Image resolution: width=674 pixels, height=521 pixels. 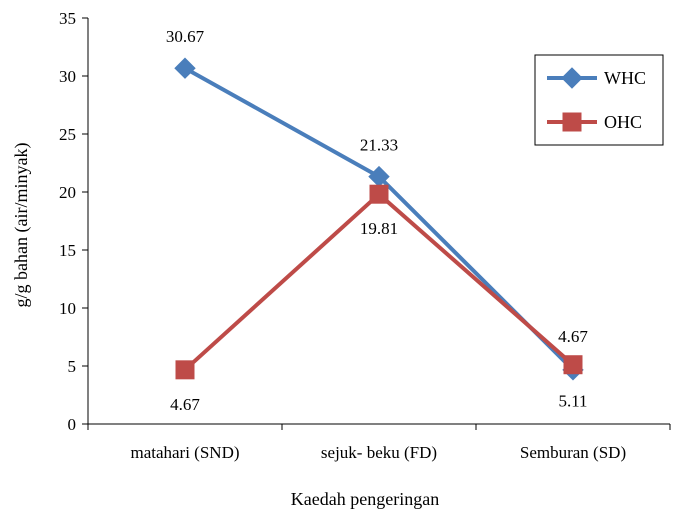 What do you see at coordinates (625, 78) in the screenshot?
I see `legend-label-whc: WHC` at bounding box center [625, 78].